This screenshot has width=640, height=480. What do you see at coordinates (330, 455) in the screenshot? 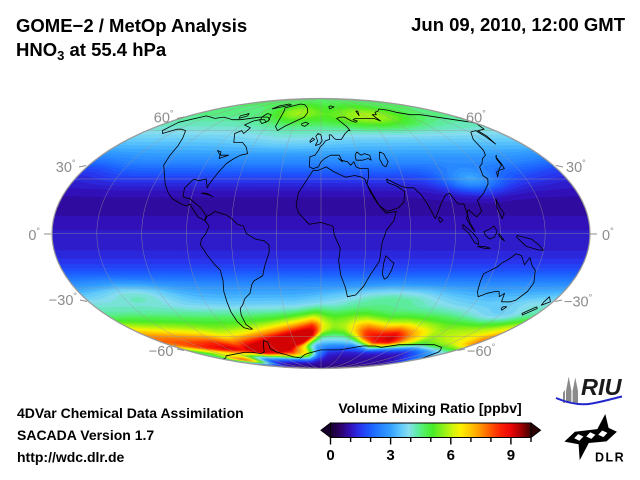
I see `svg-text: 0` at bounding box center [330, 455].